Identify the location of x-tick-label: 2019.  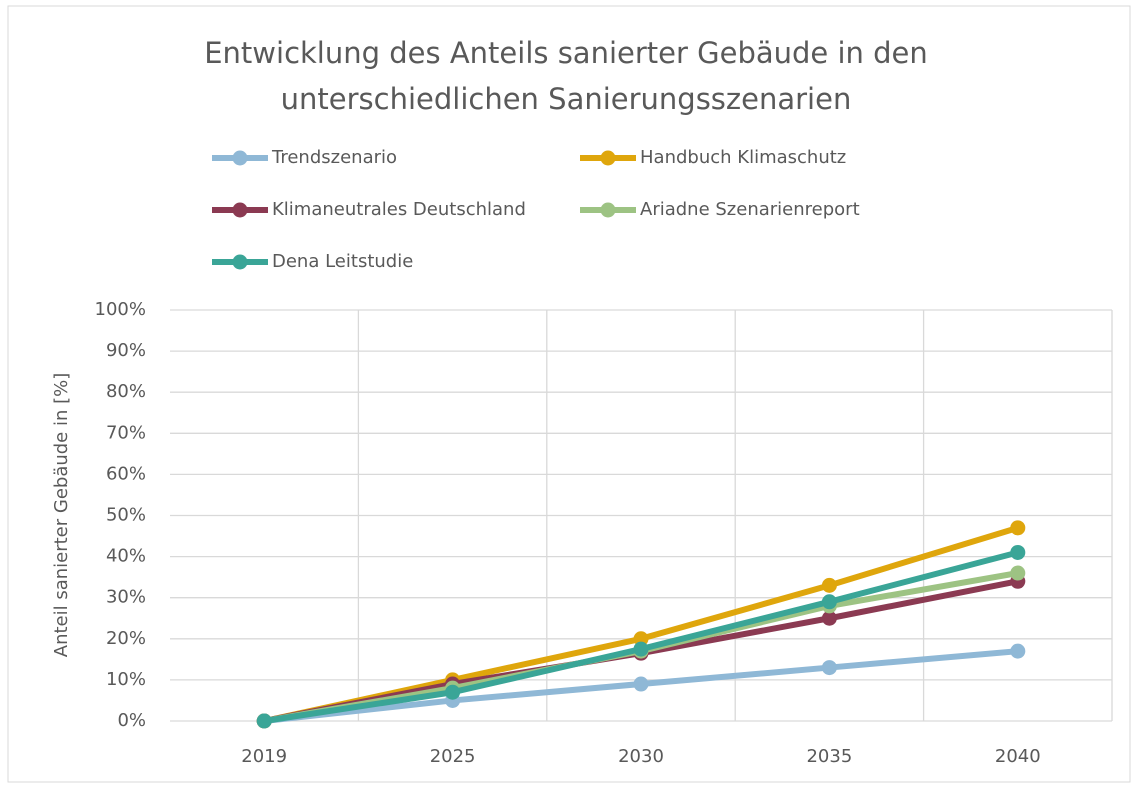
(264, 756).